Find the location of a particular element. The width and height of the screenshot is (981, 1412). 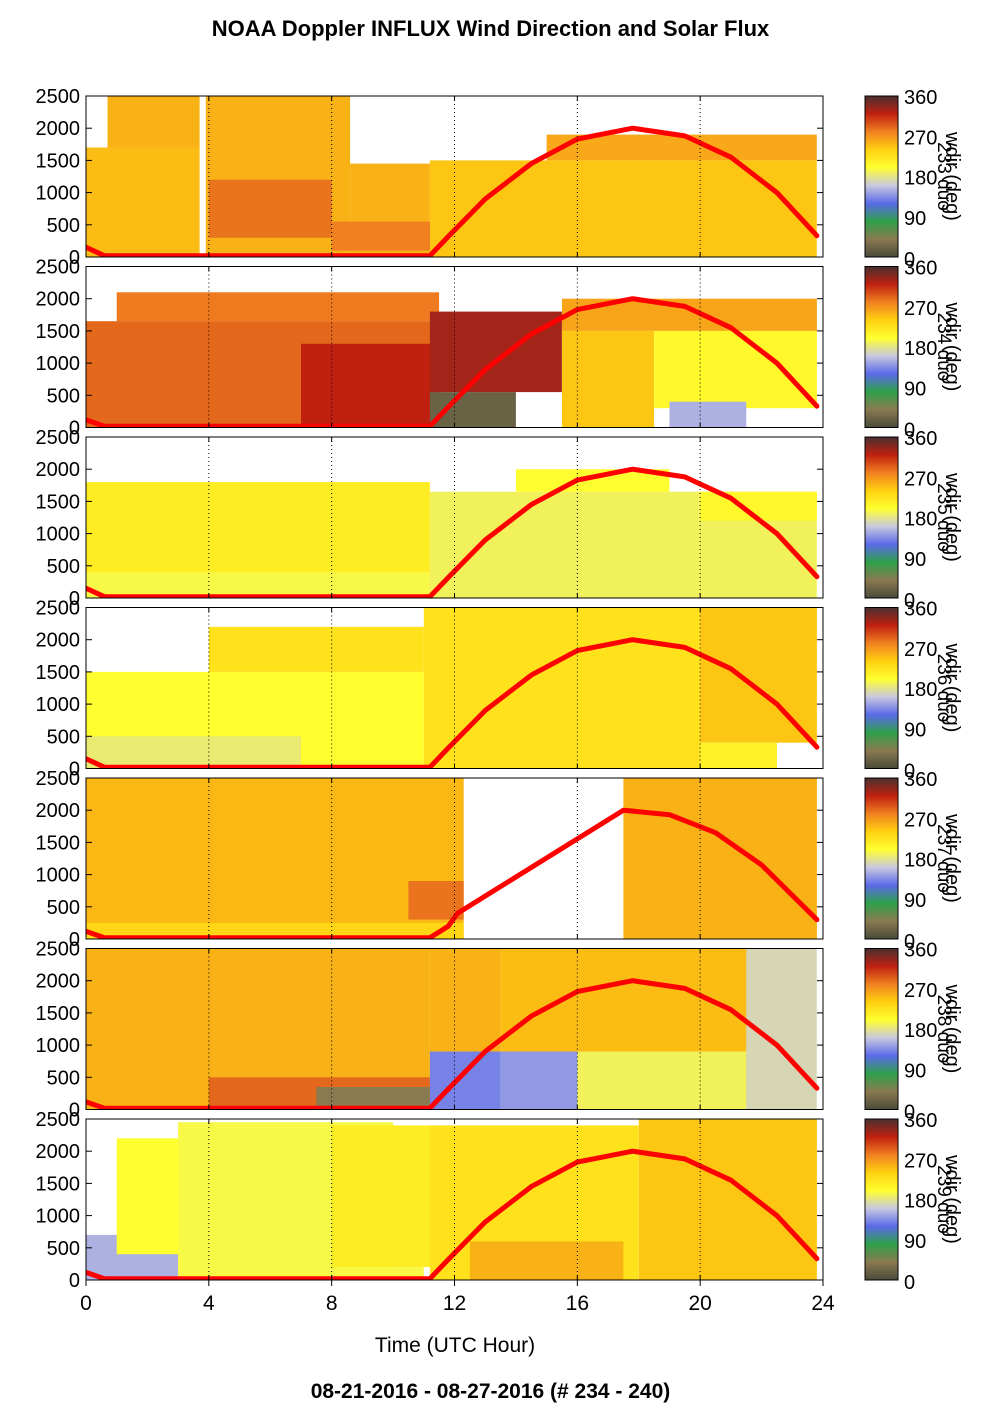

panel-day-label: 237 duo is located at coordinates (943, 858).